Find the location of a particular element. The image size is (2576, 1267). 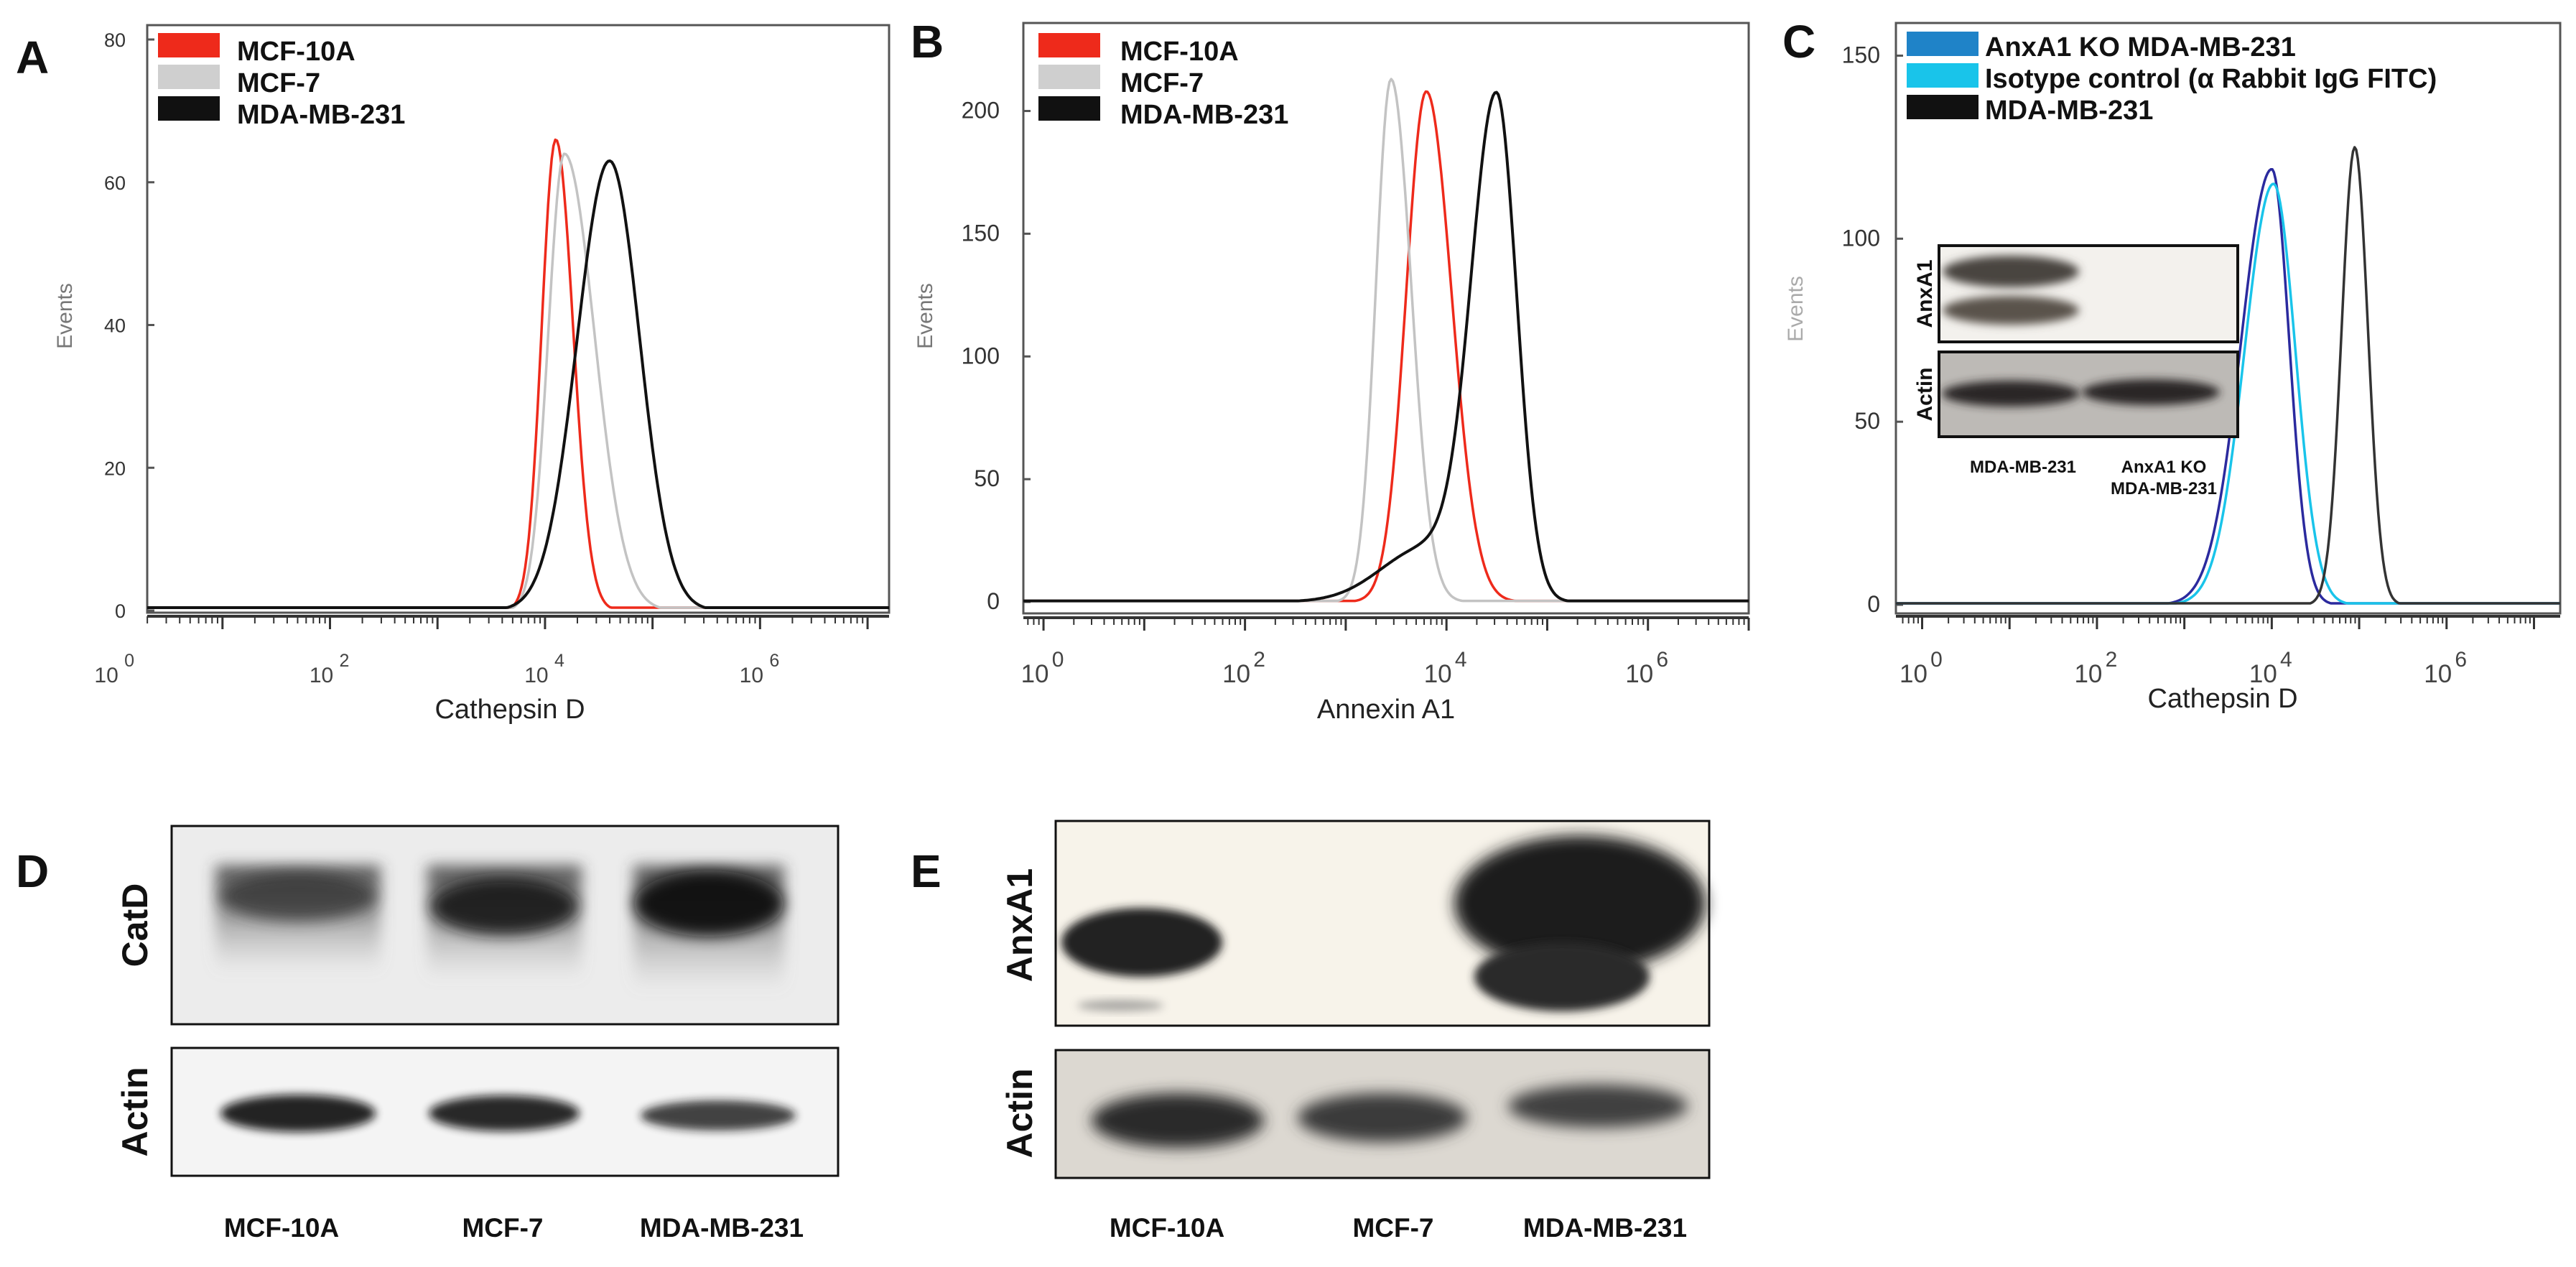

y-tick-label: 60 is located at coordinates (115, 183).